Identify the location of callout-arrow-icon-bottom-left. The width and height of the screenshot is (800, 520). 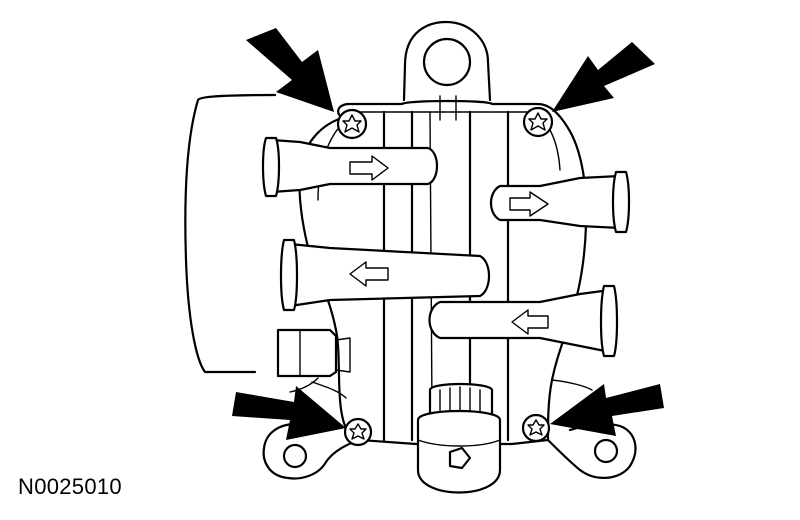
(289, 413).